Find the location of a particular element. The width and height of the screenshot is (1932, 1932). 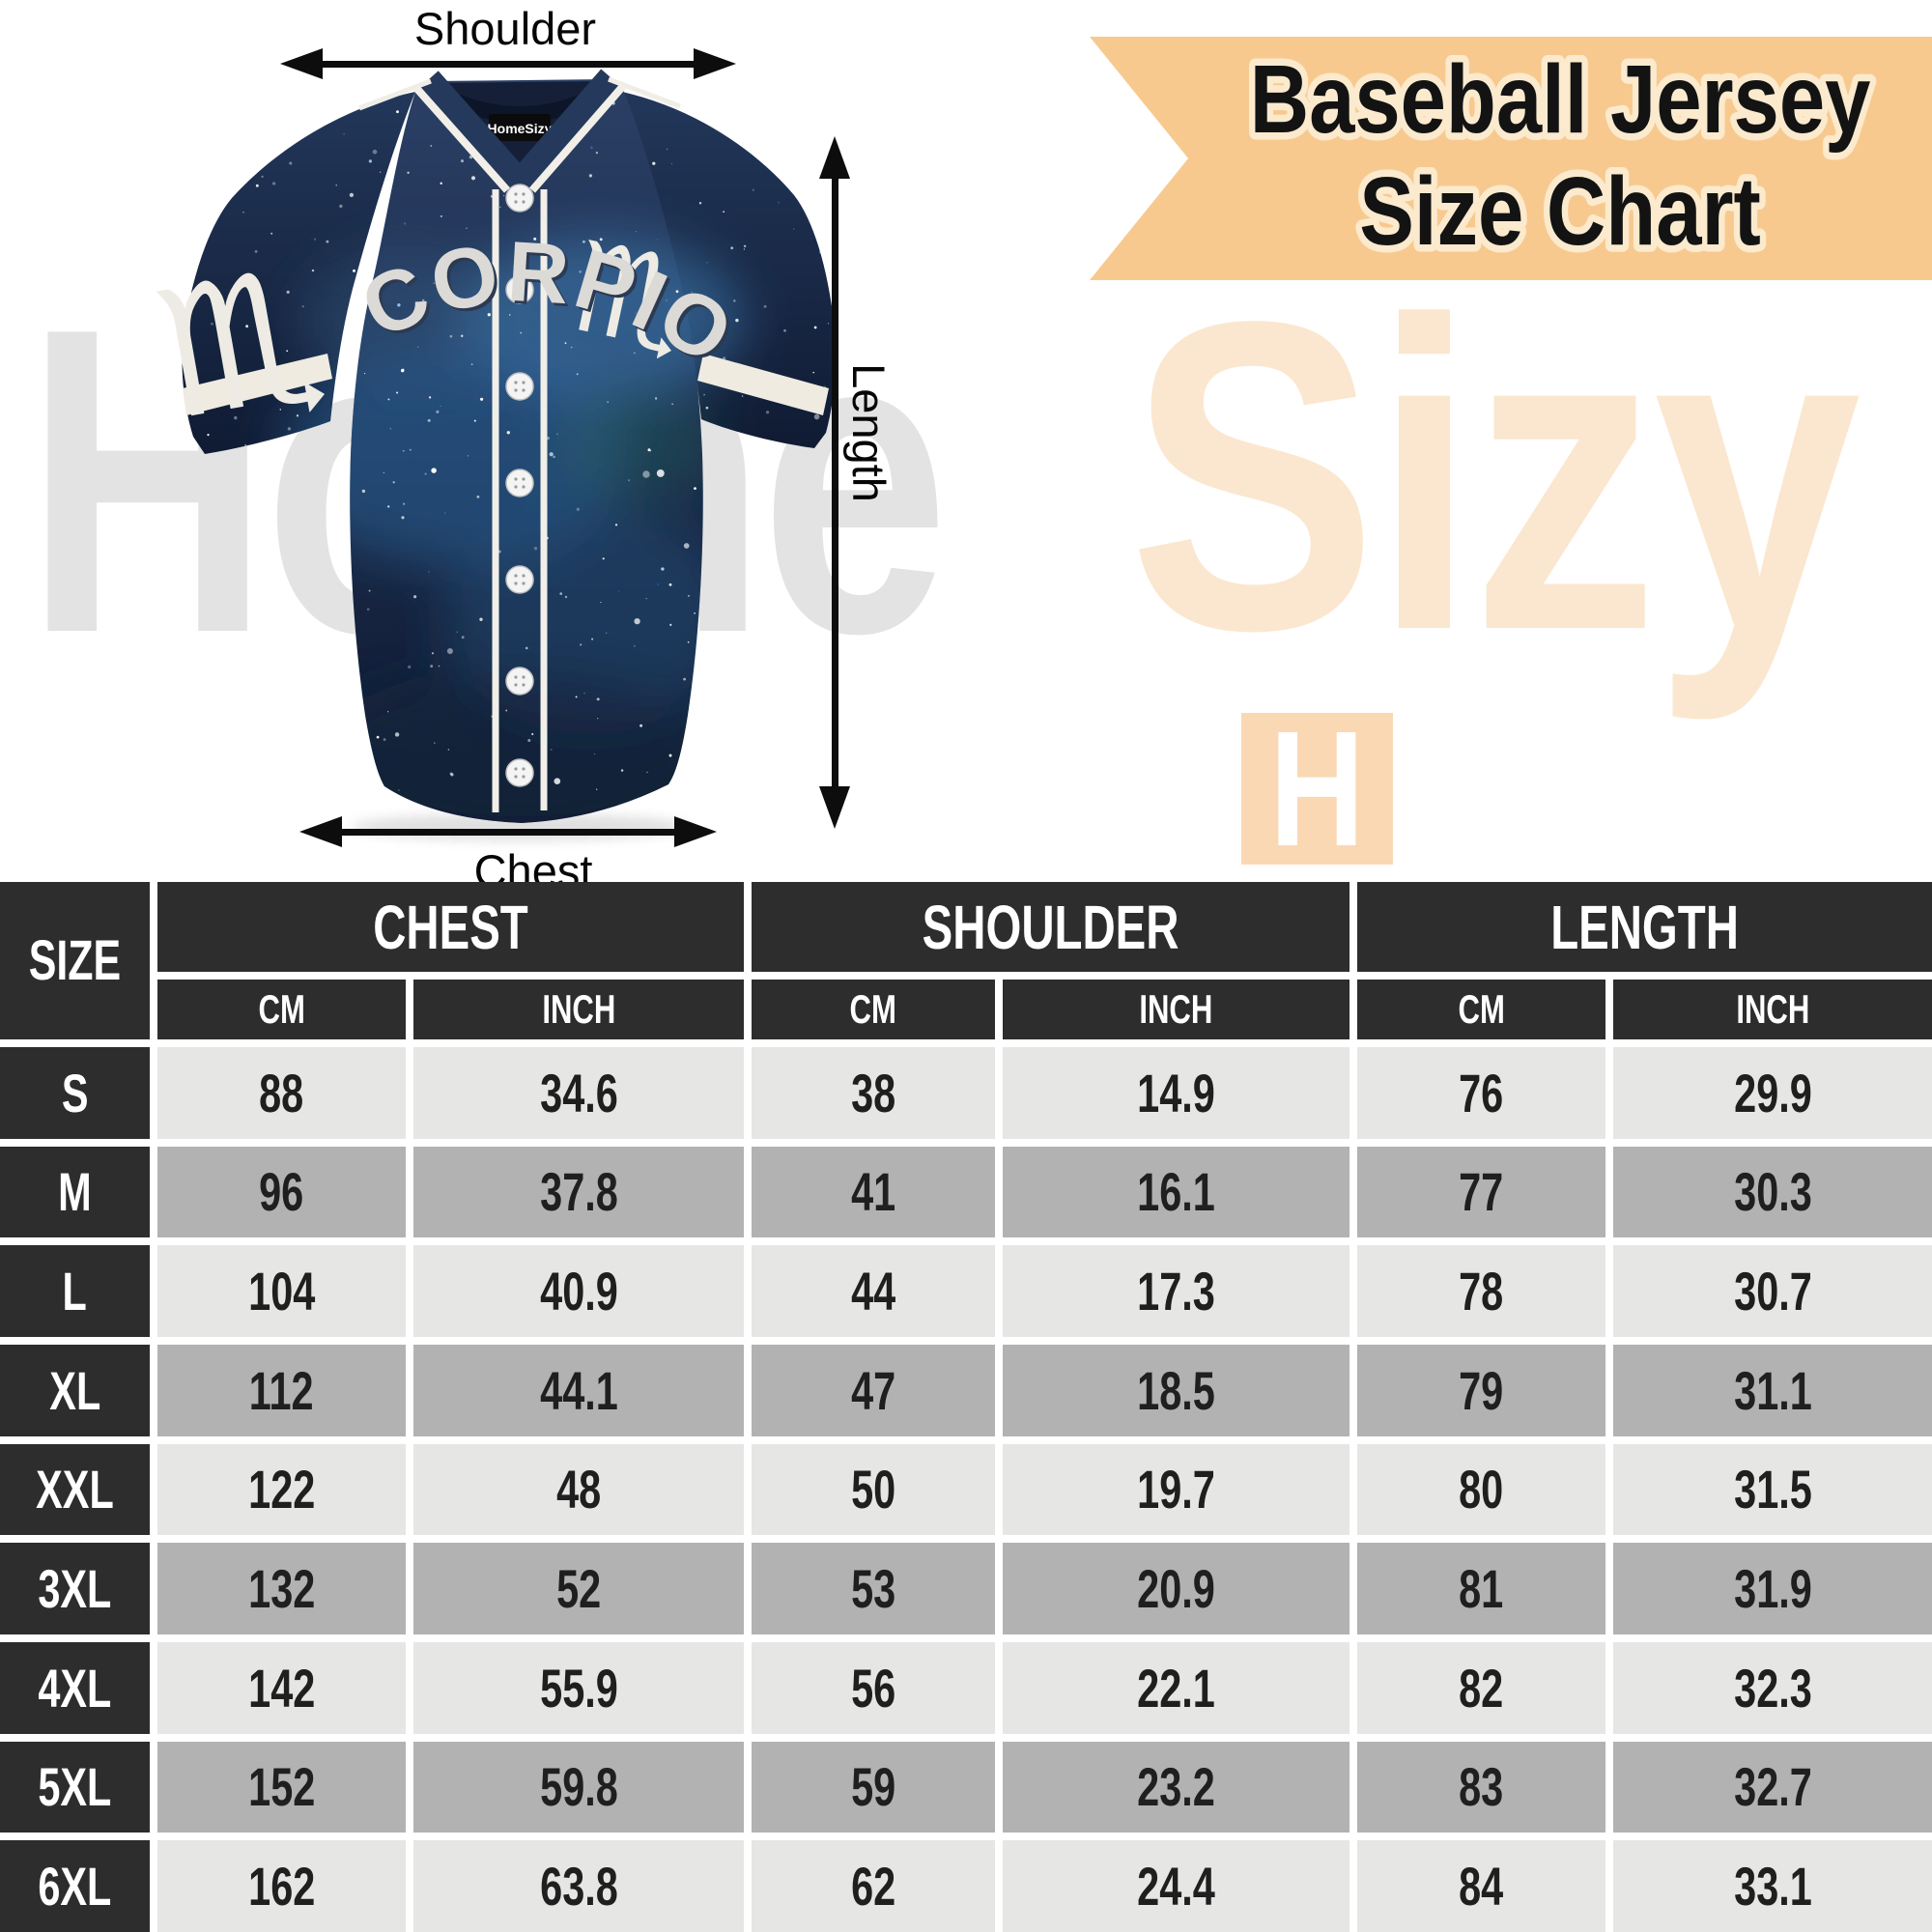

collar-back-band is located at coordinates (520, 104).